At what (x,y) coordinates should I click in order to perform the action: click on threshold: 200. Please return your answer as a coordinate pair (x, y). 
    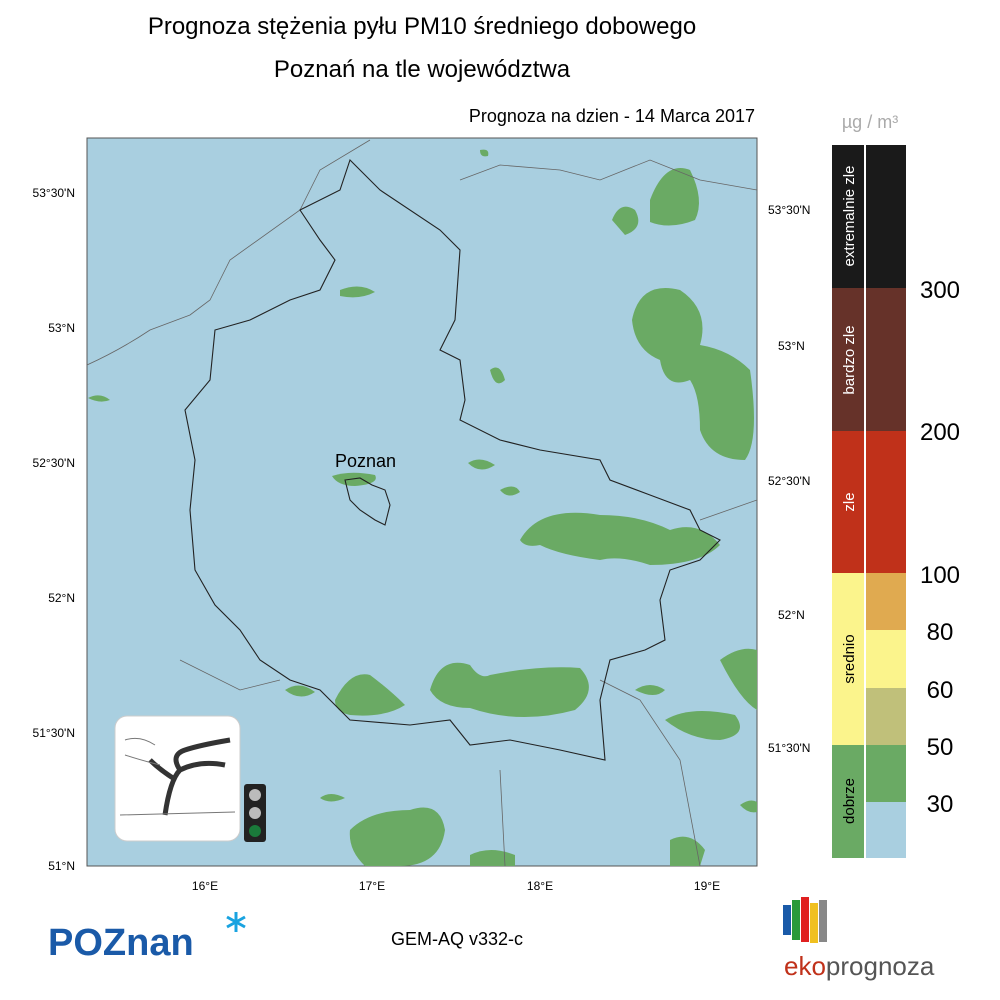
    Looking at the image, I should click on (940, 432).